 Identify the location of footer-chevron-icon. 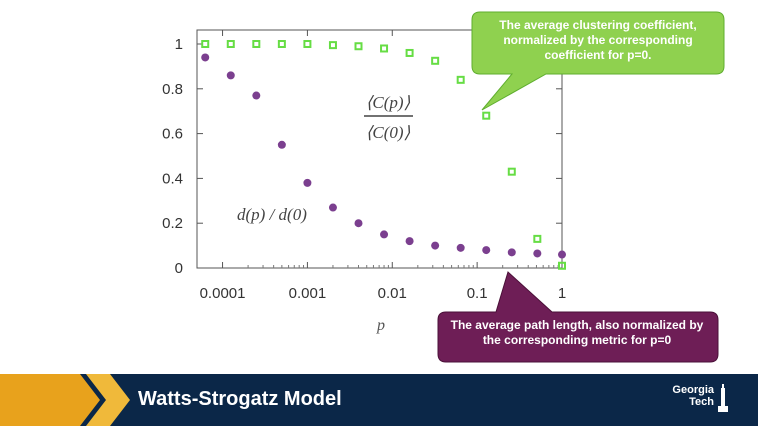
(65, 400).